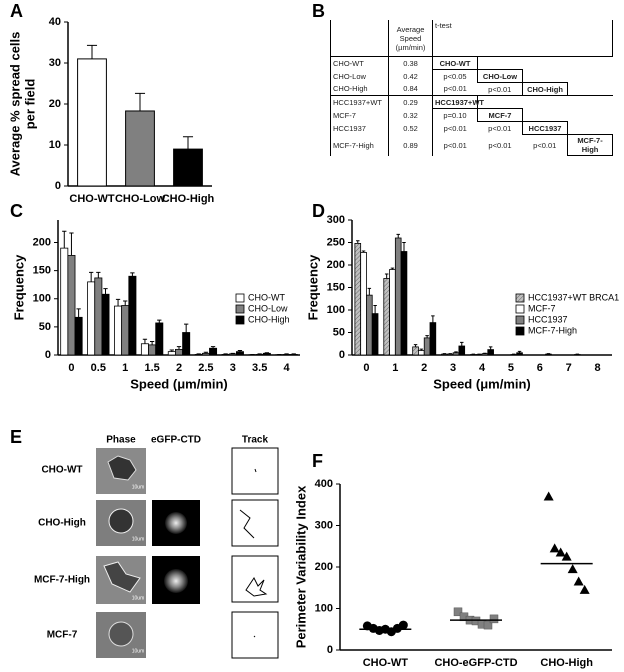 The height and width of the screenshot is (672, 624). Describe the element at coordinates (511, 368) in the screenshot. I see `x-tick-label: 5` at that location.